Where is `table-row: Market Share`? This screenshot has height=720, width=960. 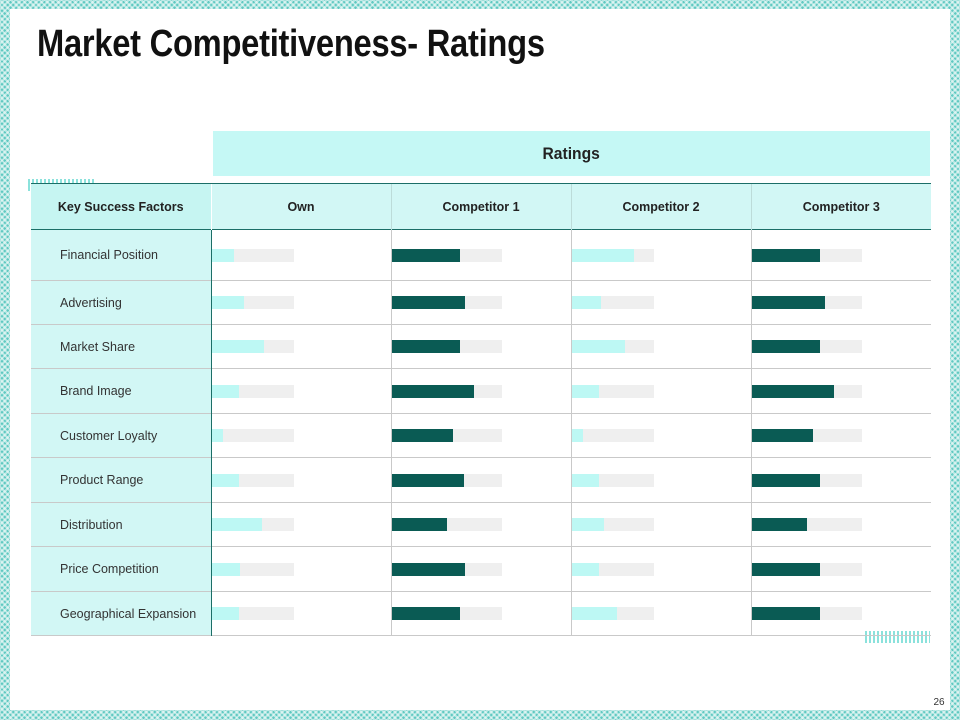
table-row: Market Share is located at coordinates (481, 346).